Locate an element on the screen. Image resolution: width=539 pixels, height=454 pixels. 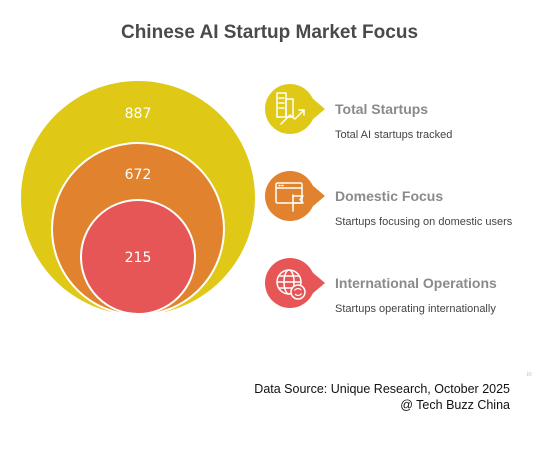
globe-arrows-icon is located at coordinates (295, 283).